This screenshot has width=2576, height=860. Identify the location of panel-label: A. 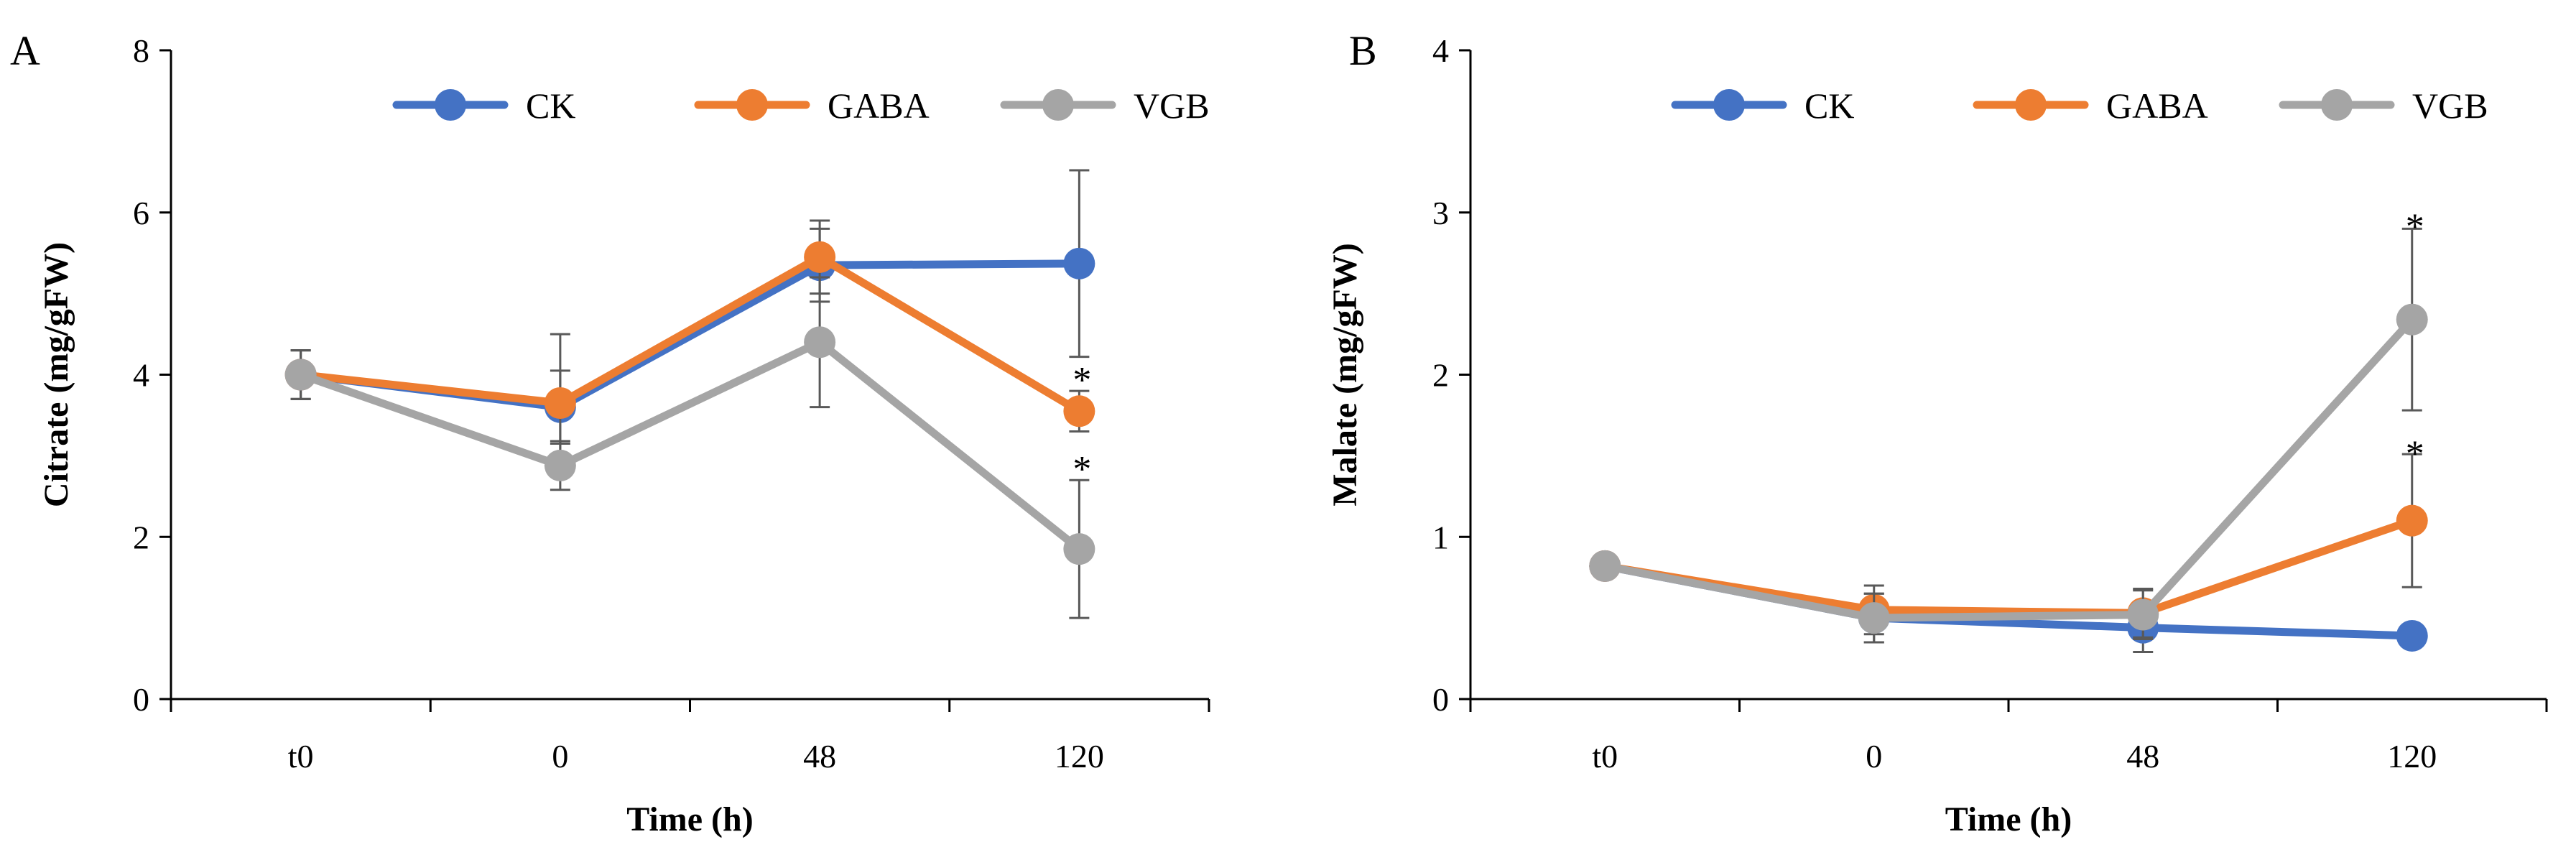
(25, 50).